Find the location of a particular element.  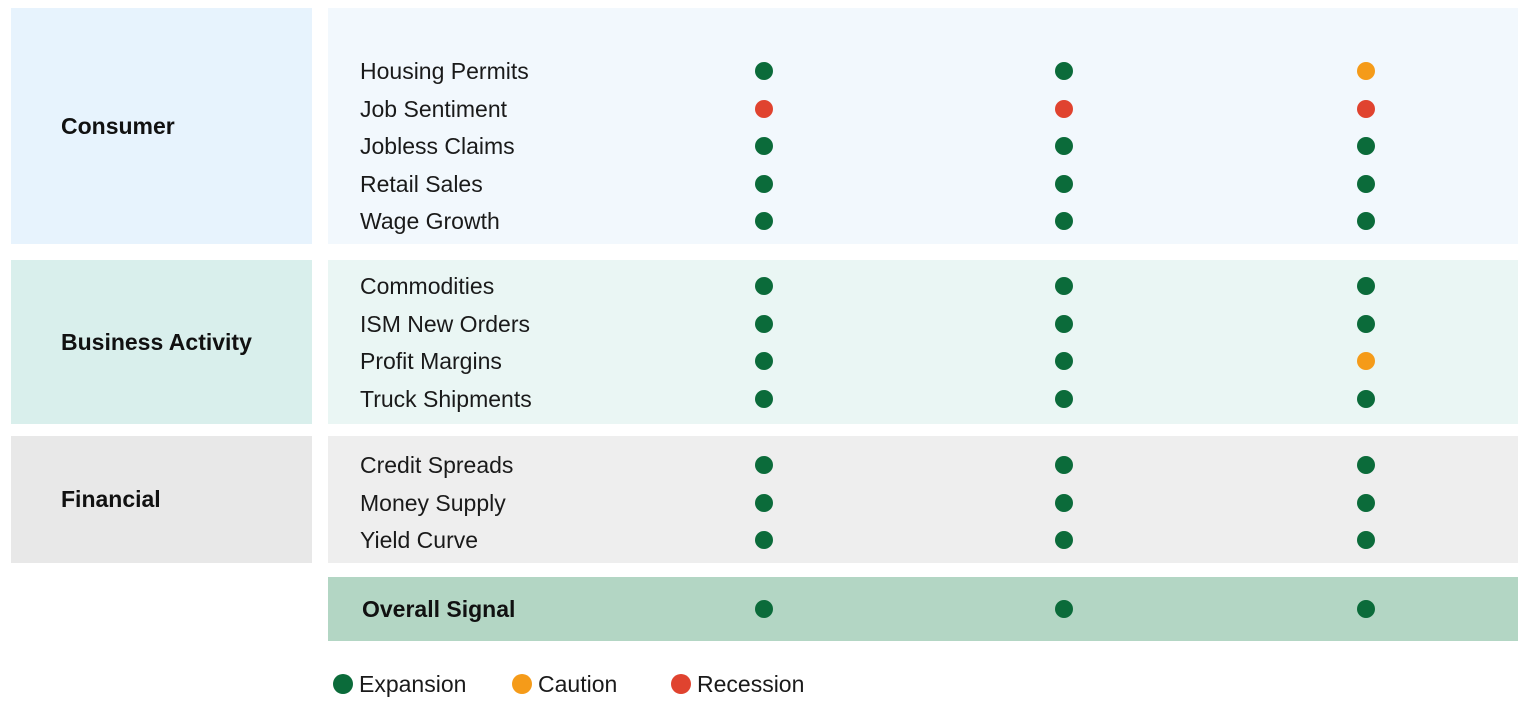

indicator-label: Profit Margins is located at coordinates (431, 361).